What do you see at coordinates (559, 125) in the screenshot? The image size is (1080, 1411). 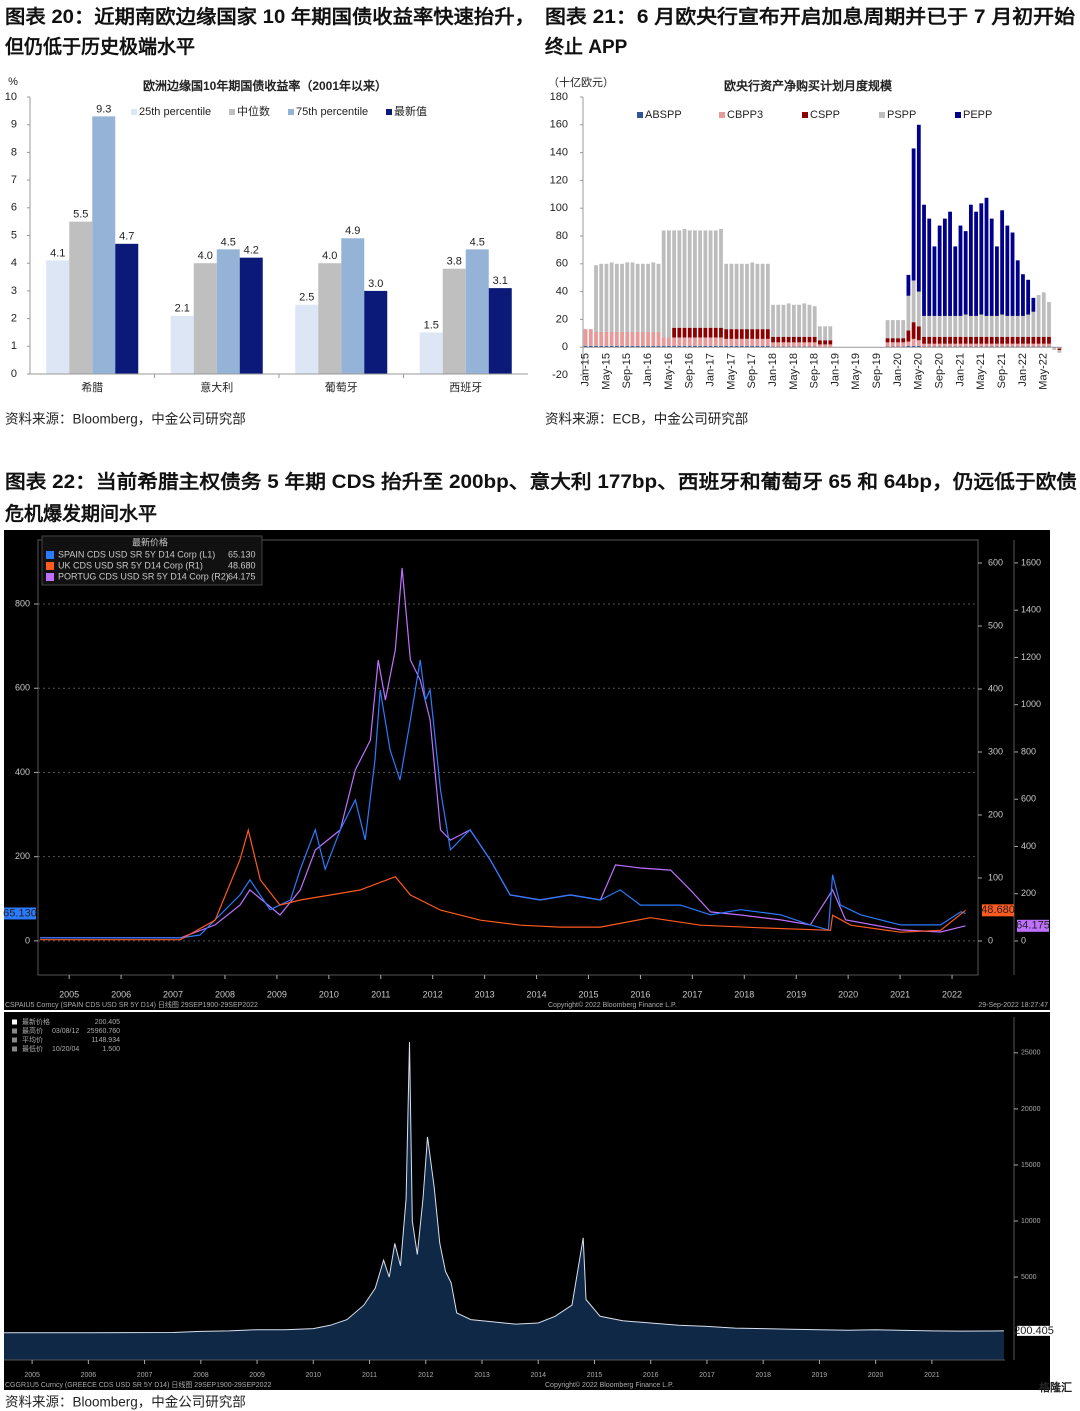 I see `y-tick-label: 160` at bounding box center [559, 125].